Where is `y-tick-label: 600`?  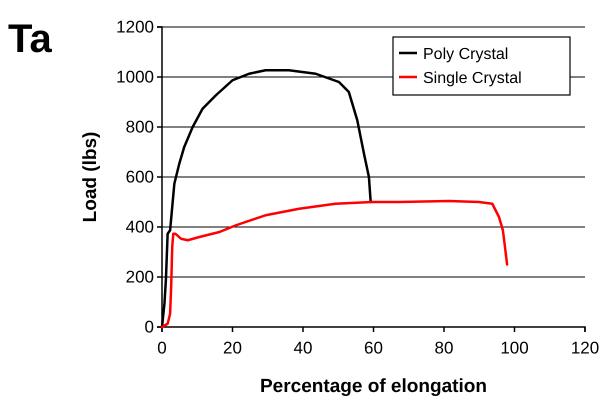 y-tick-label: 600 is located at coordinates (140, 176).